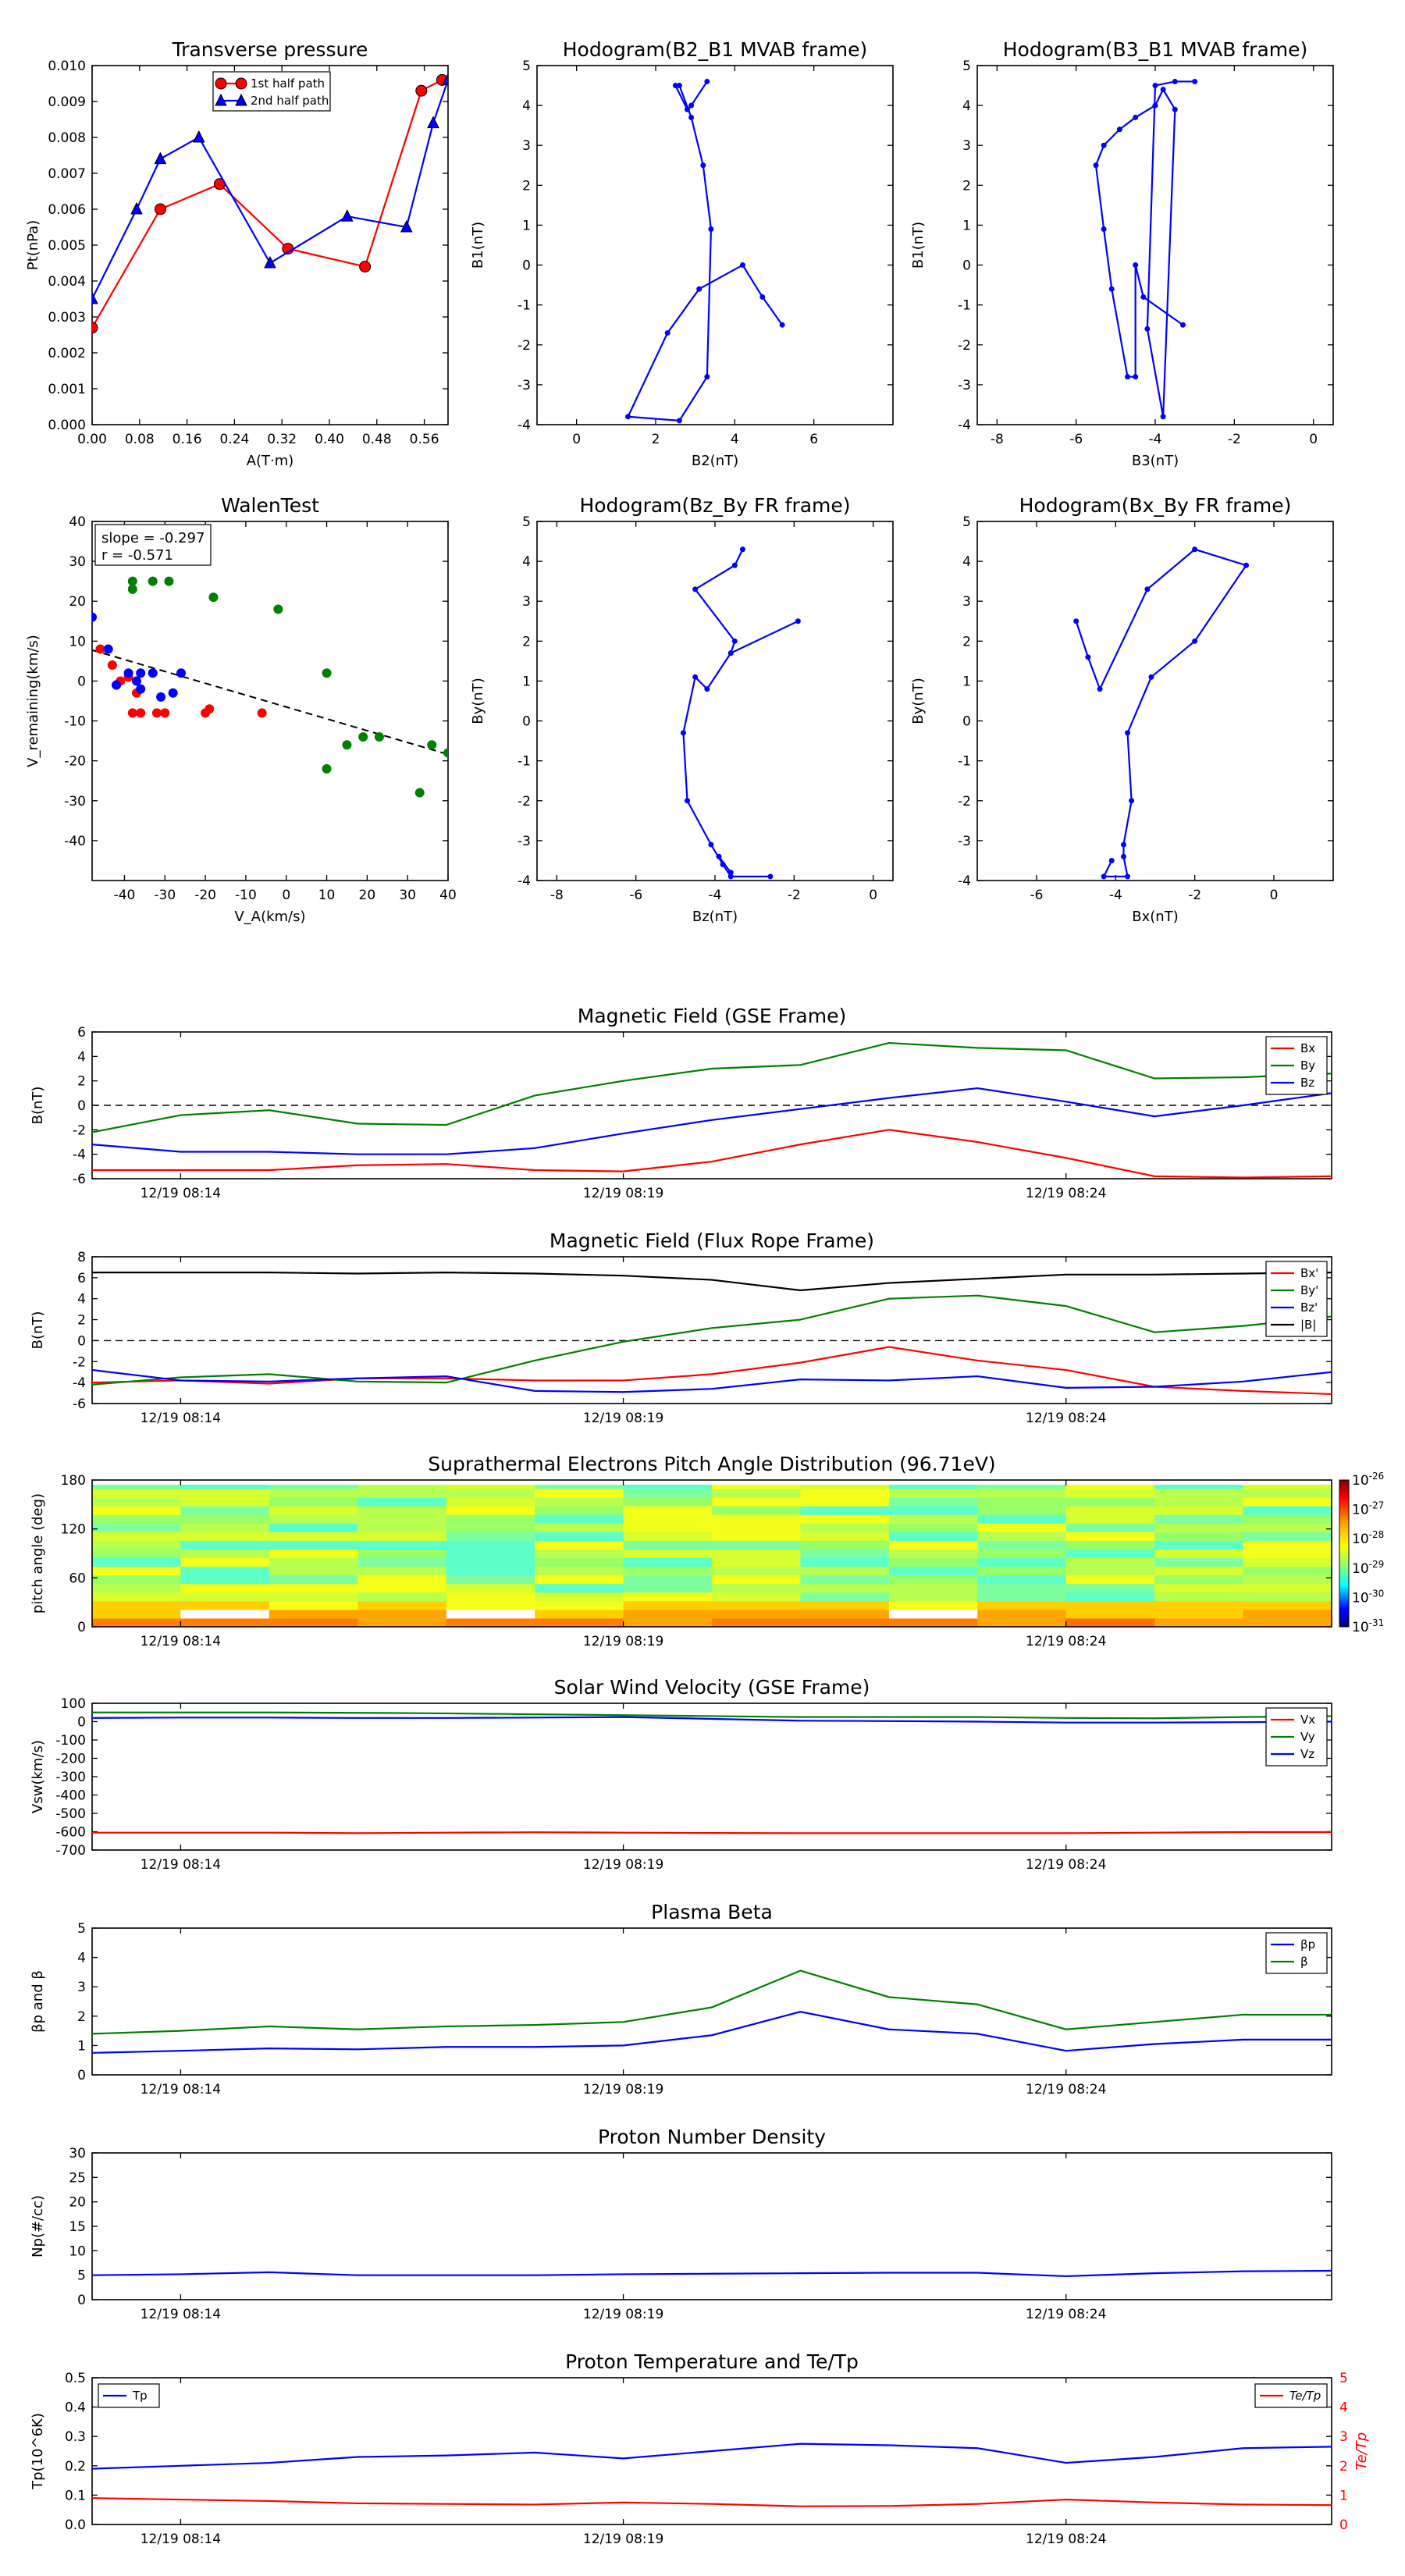  I want to click on y-tick-label: -600, so click(71, 1833).